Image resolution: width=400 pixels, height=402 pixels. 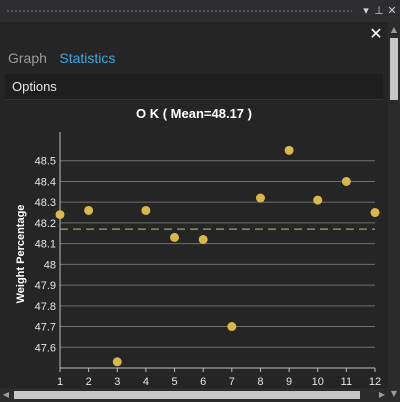 I want to click on close-panel-icon: ✕, so click(x=376, y=33).